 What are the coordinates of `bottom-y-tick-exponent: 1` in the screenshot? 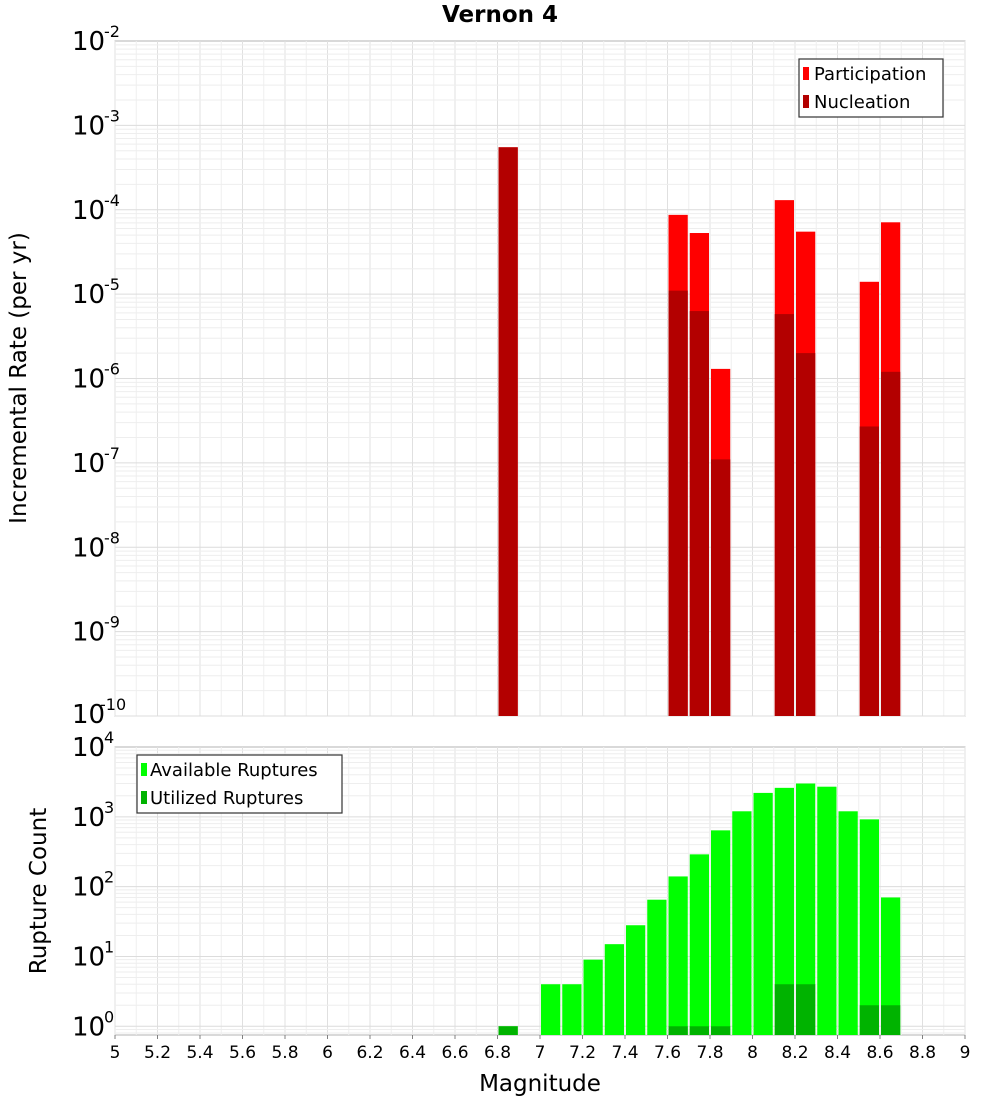 It's located at (109, 946).